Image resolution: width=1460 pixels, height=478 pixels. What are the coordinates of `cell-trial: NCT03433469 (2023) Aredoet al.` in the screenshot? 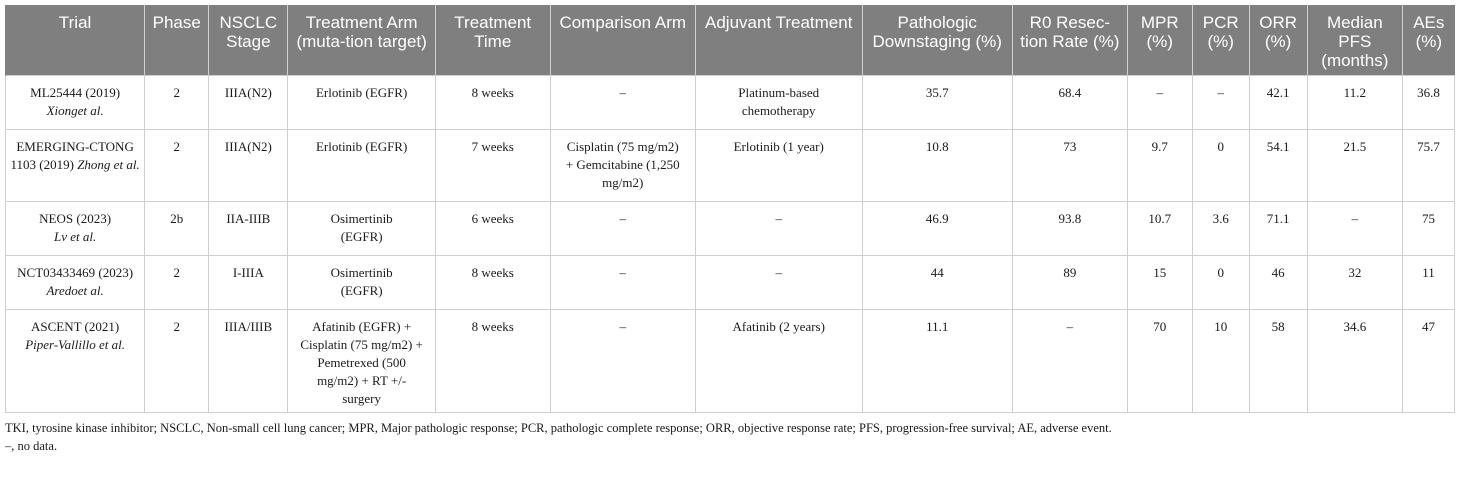 It's located at (75, 282).